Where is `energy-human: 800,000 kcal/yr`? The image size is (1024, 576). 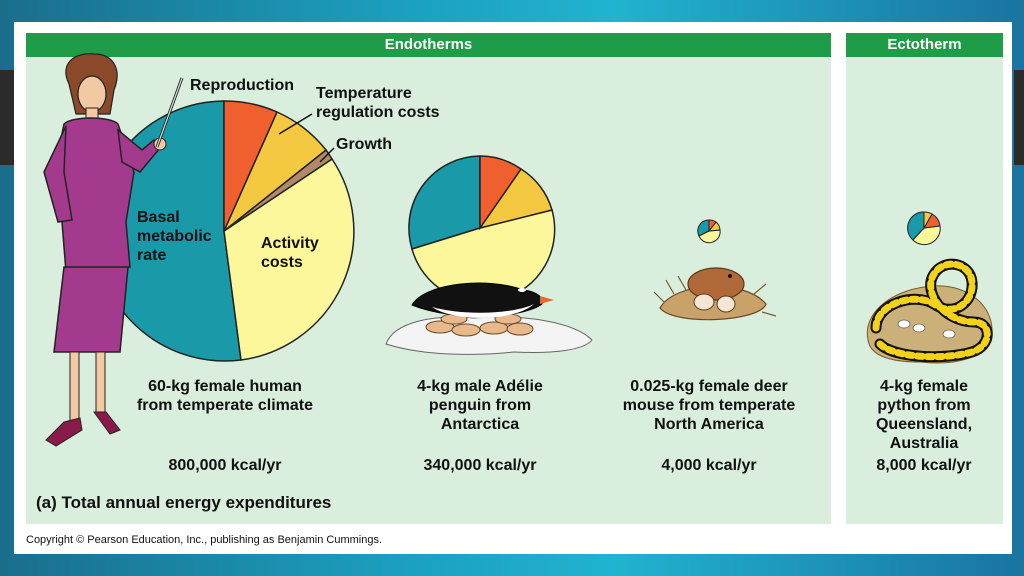 energy-human: 800,000 kcal/yr is located at coordinates (225, 465).